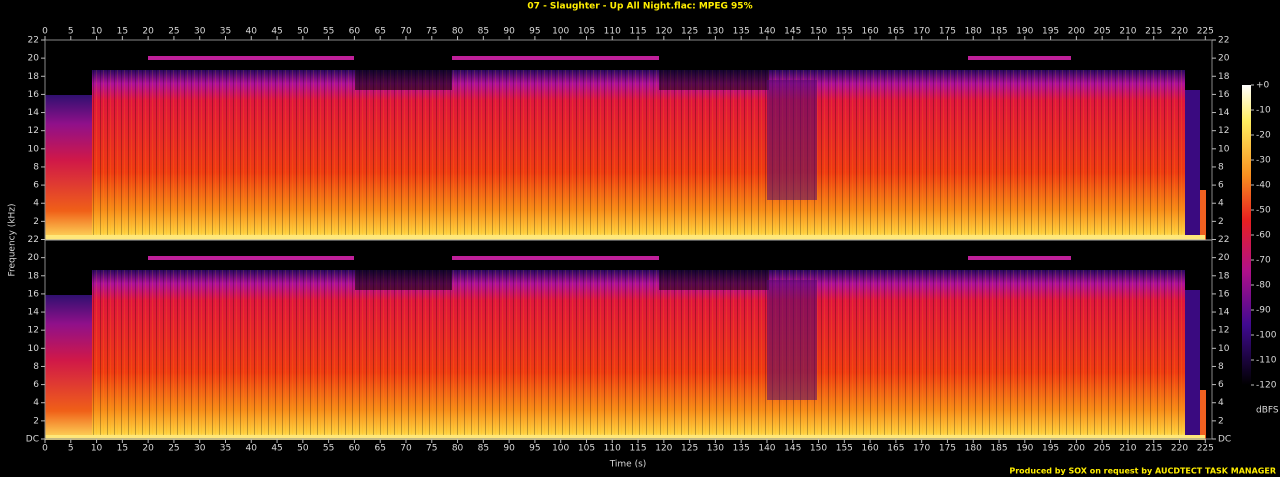  I want to click on colorbar-tick-label: -100, so click(1266, 336).